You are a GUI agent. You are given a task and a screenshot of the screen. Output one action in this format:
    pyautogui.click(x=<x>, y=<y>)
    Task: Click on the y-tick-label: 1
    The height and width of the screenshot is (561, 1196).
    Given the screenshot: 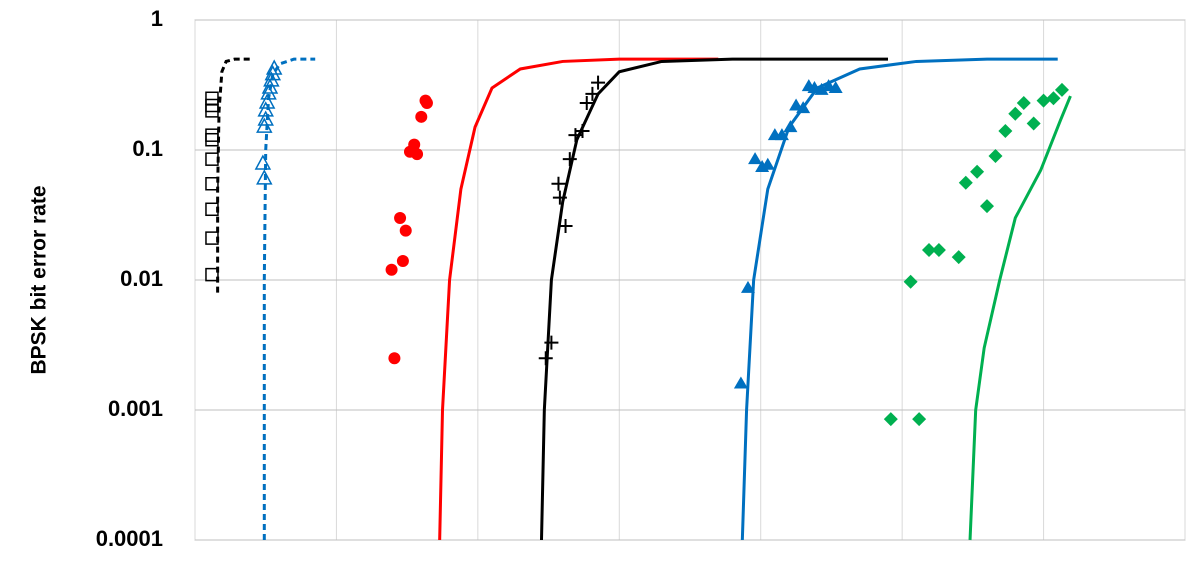 What is the action you would take?
    pyautogui.click(x=157, y=18)
    